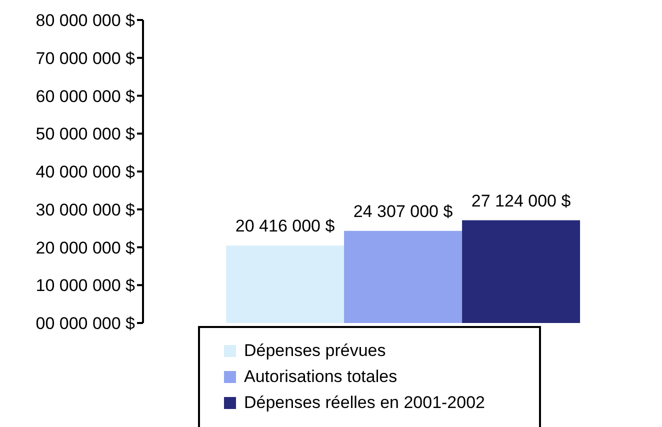 Image resolution: width=662 pixels, height=427 pixels. What do you see at coordinates (285, 226) in the screenshot?
I see `data-label: 20 416 000 $` at bounding box center [285, 226].